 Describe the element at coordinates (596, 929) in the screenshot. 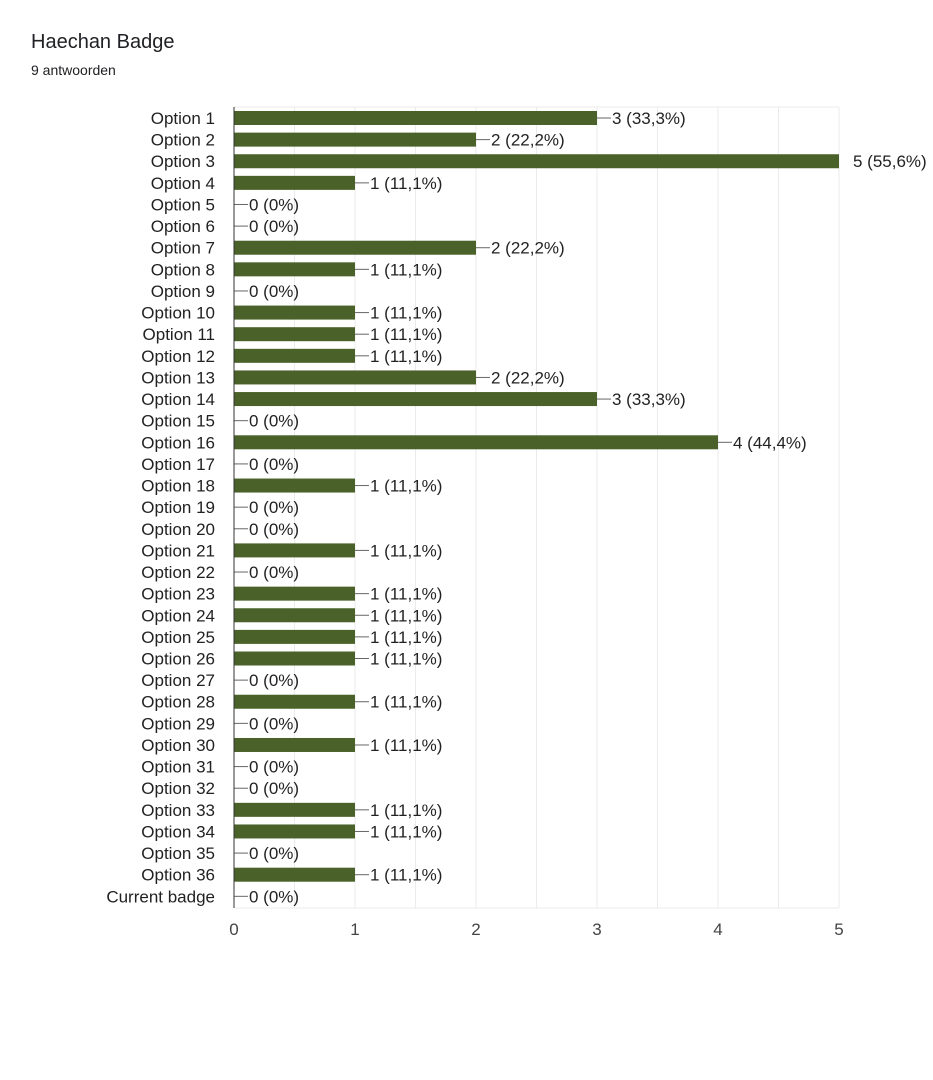

I see `x-tick-label: 3` at that location.